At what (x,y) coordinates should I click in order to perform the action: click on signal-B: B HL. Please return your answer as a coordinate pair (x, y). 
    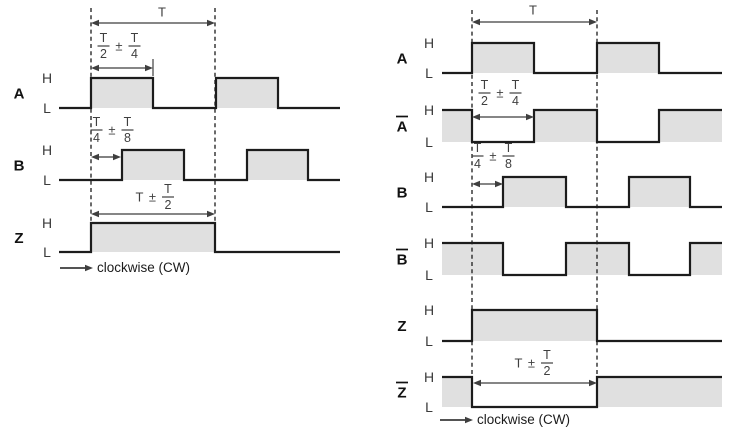
    Looking at the image, I should click on (177, 165).